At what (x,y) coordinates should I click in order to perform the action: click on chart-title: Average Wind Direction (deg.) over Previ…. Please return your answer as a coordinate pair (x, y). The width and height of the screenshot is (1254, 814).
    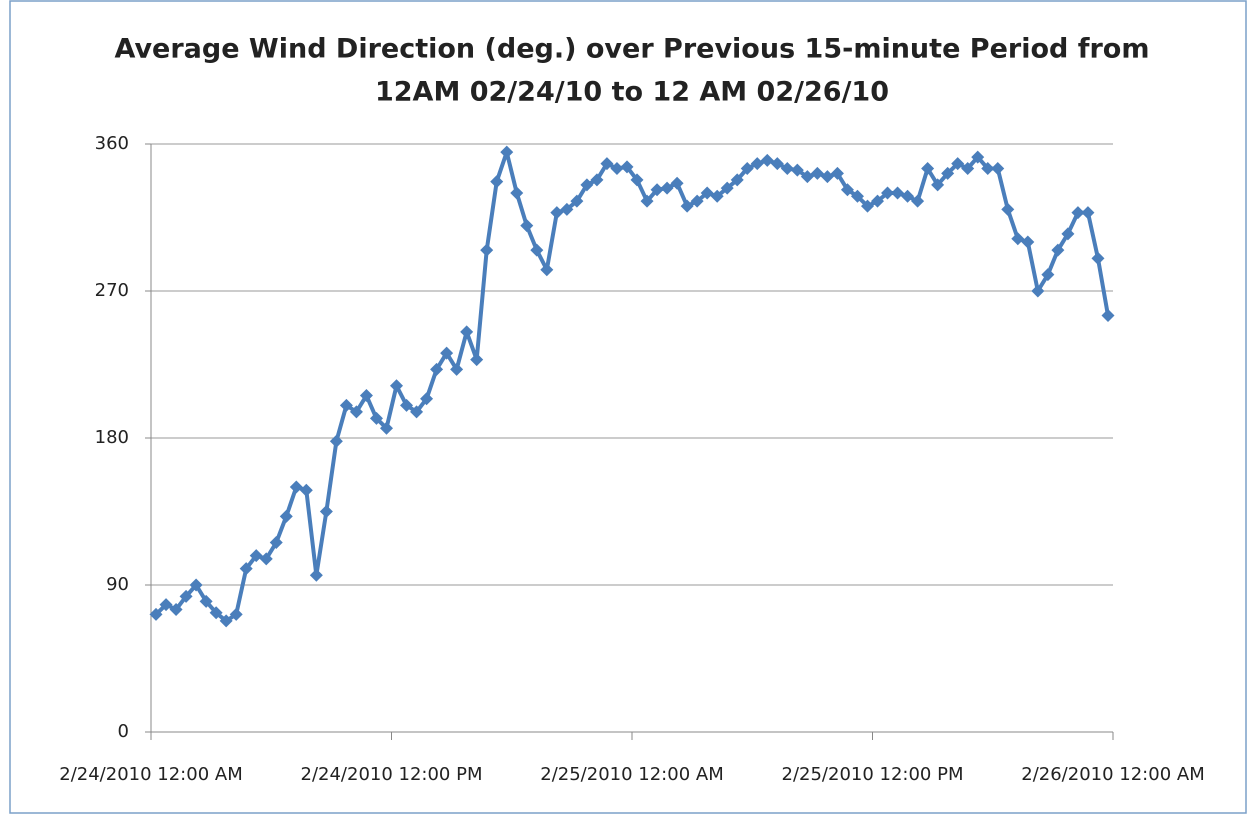
    Looking at the image, I should click on (632, 49).